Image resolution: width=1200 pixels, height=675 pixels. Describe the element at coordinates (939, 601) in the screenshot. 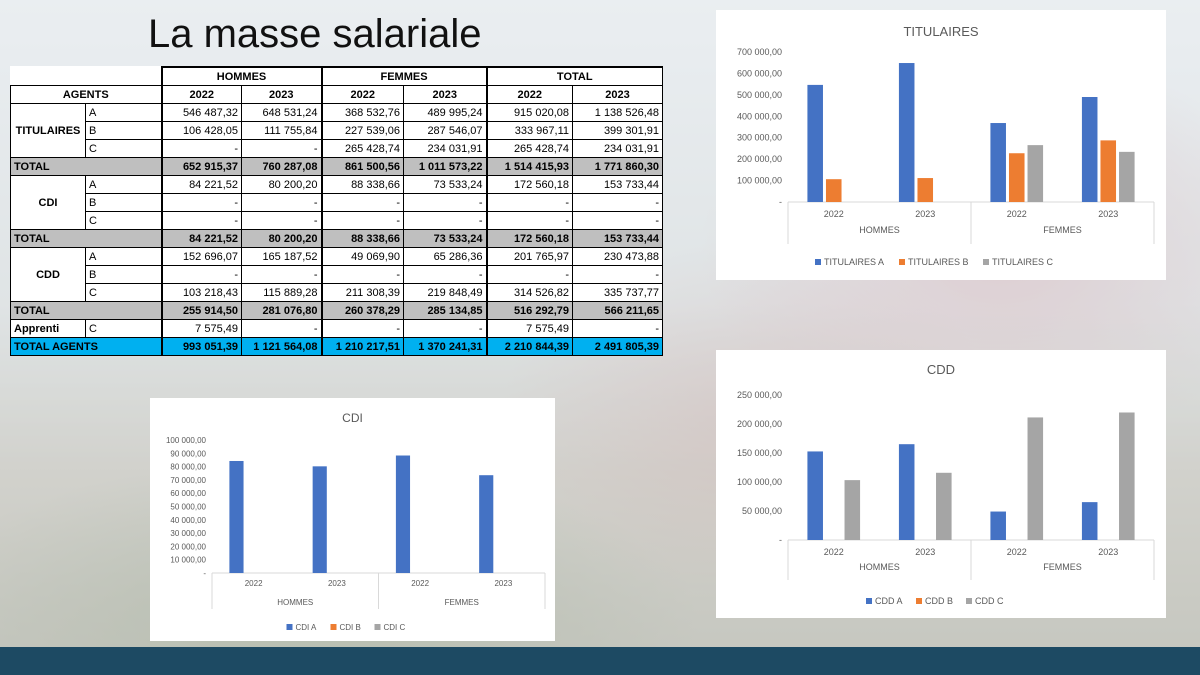

I see `legend-label: CDD B` at that location.